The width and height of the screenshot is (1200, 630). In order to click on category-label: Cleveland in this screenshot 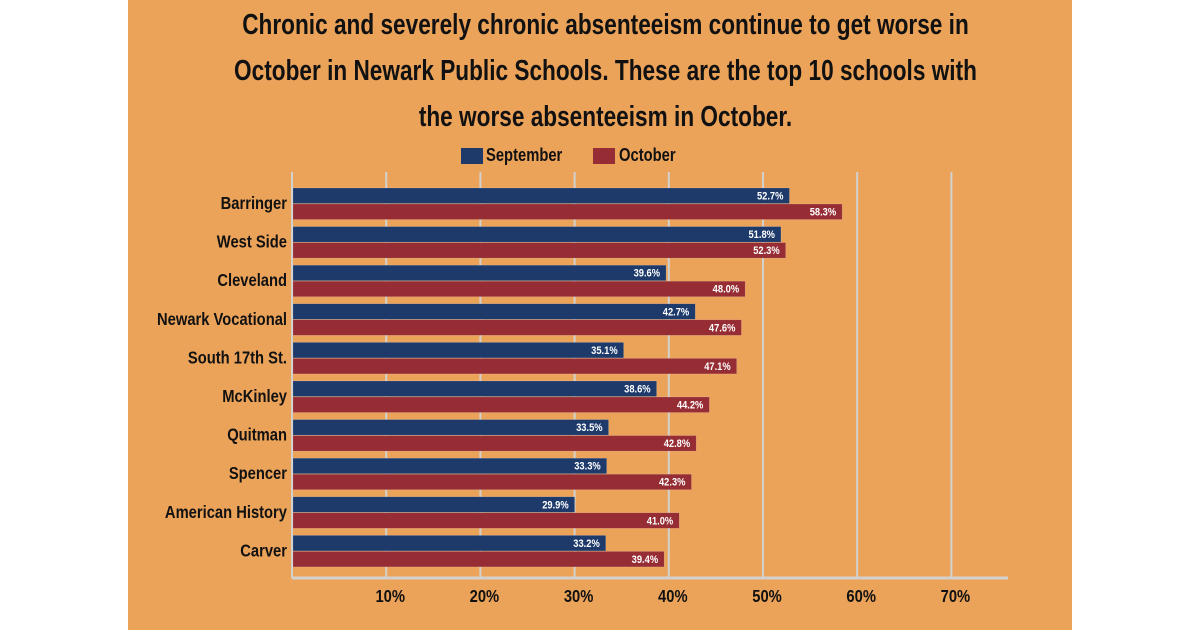, I will do `click(252, 281)`.